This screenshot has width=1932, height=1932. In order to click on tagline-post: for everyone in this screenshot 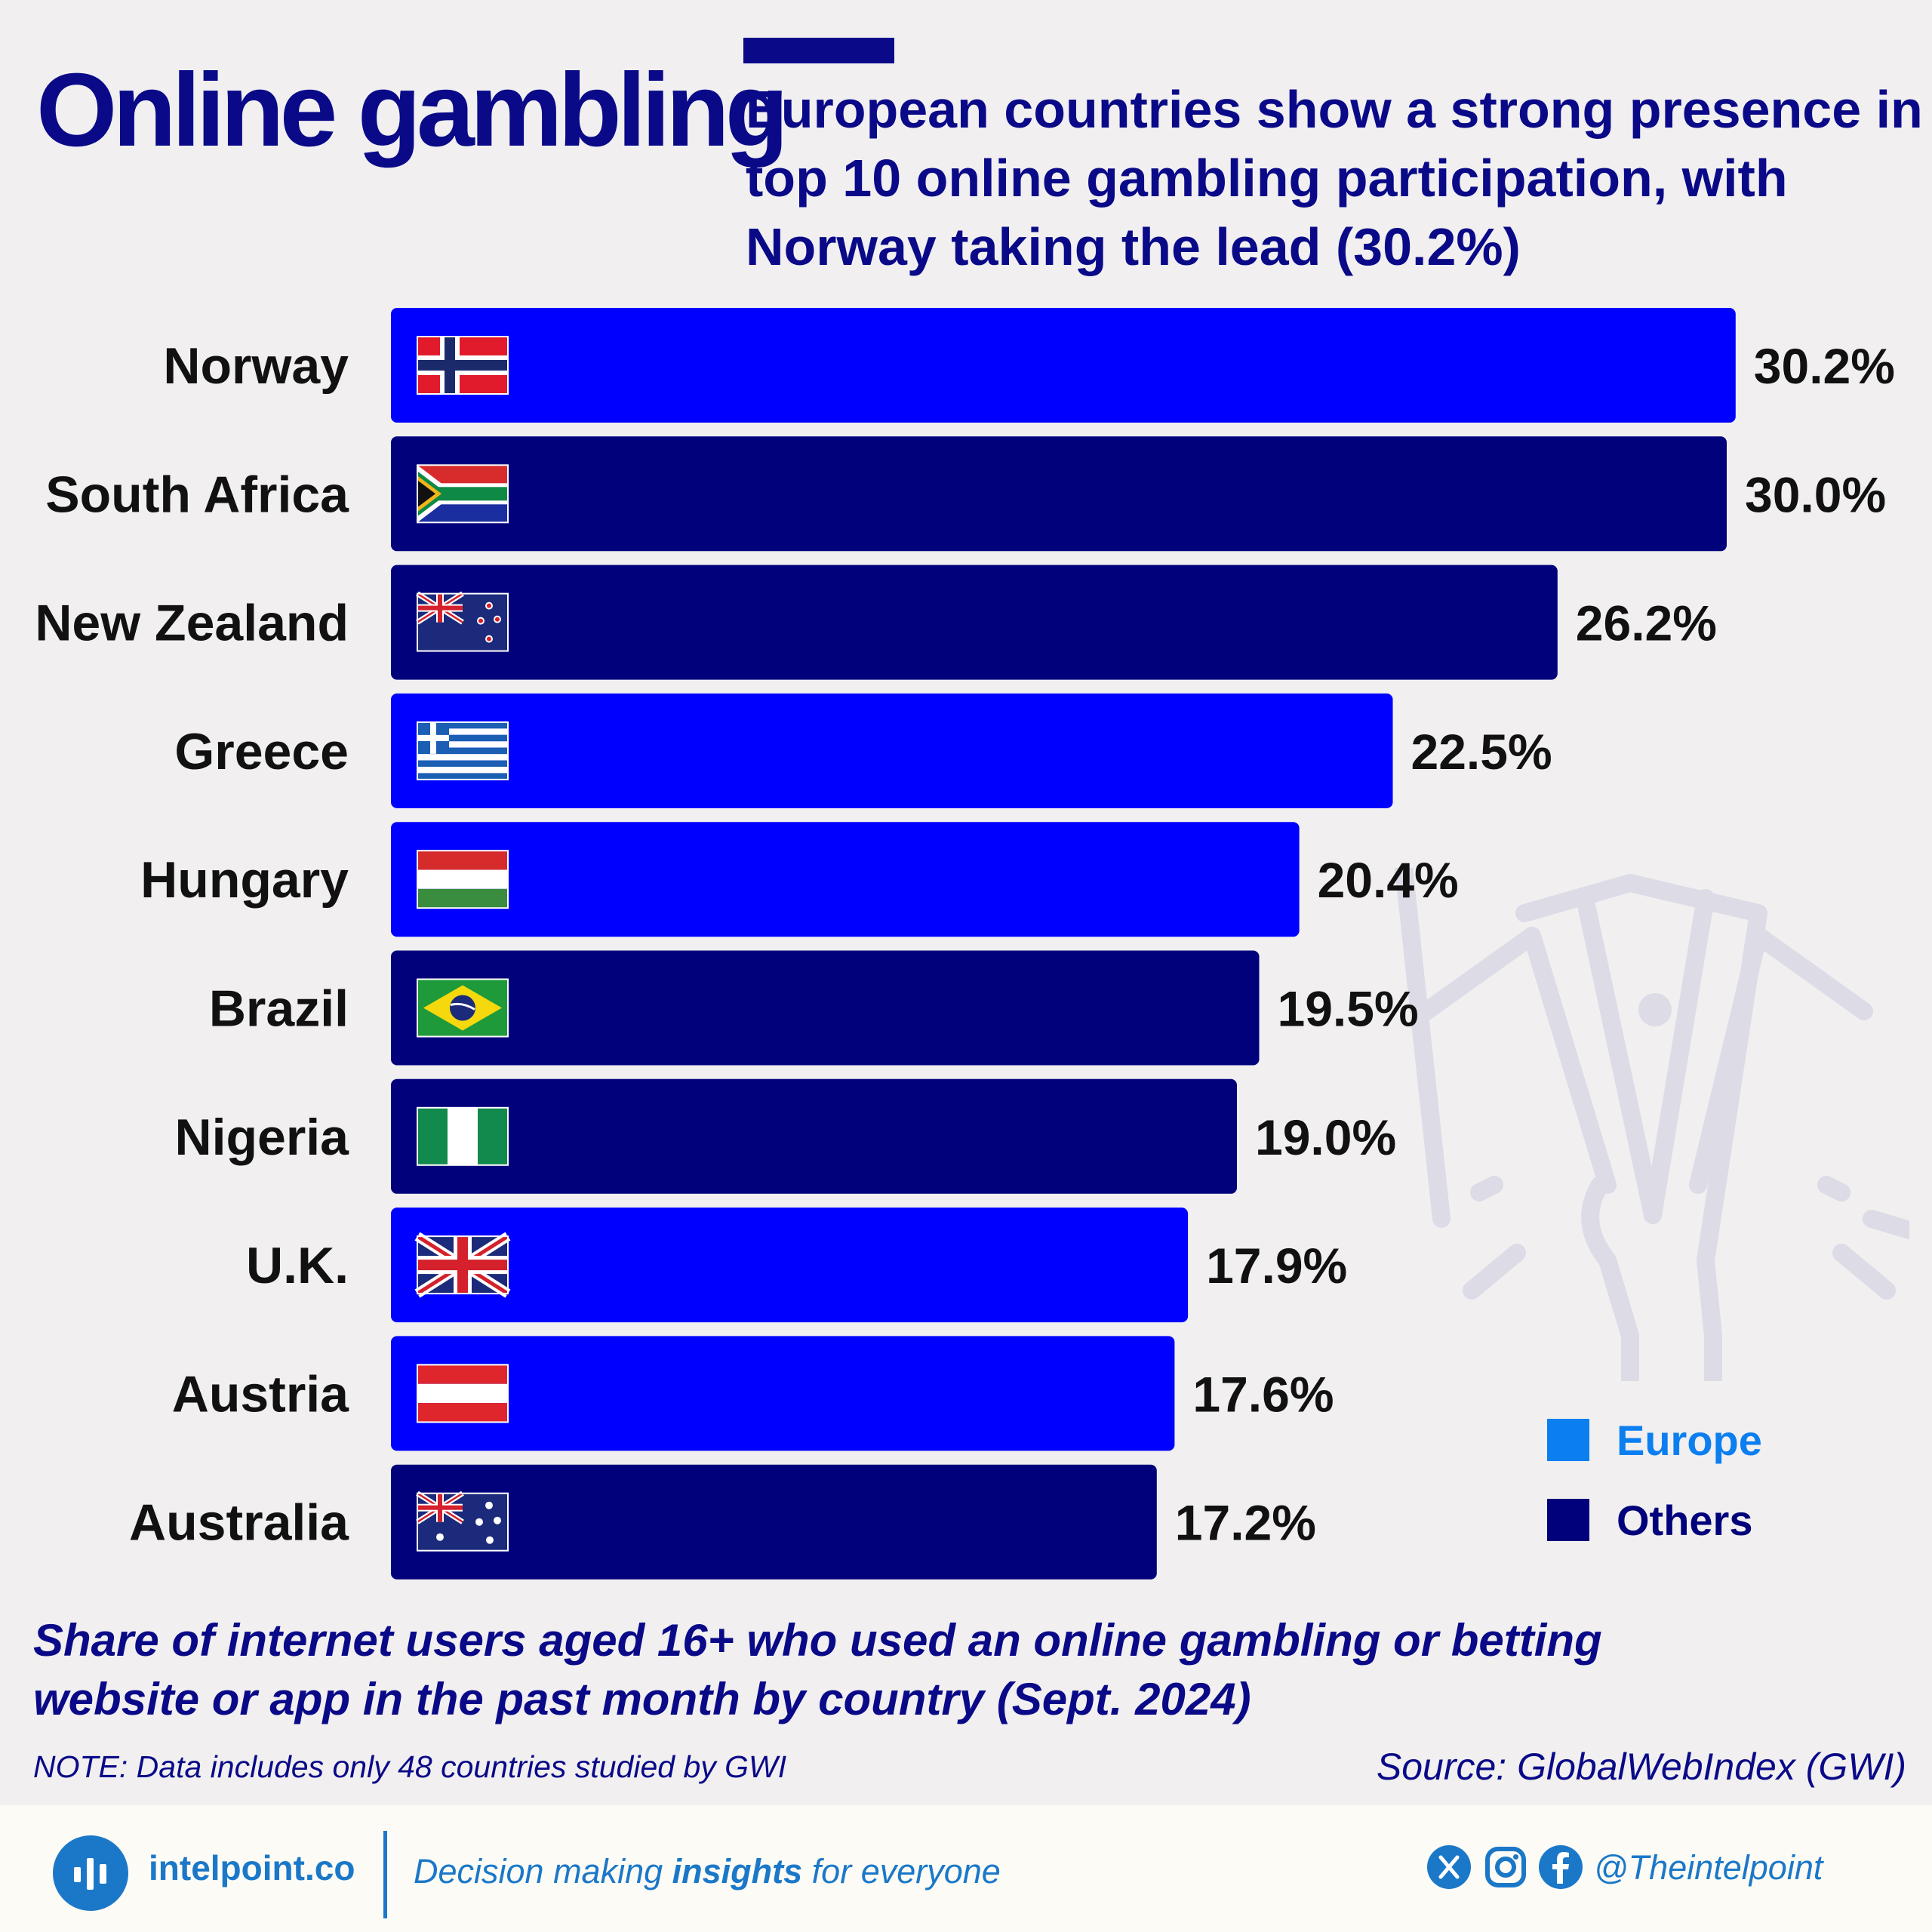, I will do `click(901, 1871)`.